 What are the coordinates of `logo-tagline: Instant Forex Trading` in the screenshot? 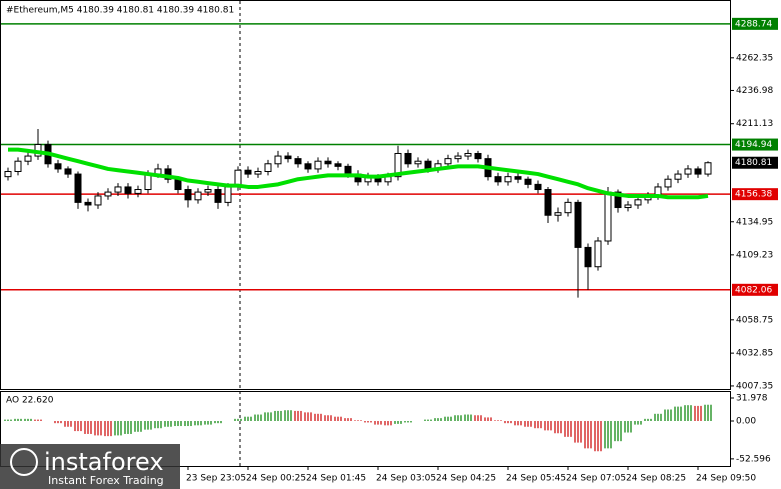 It's located at (106, 480).